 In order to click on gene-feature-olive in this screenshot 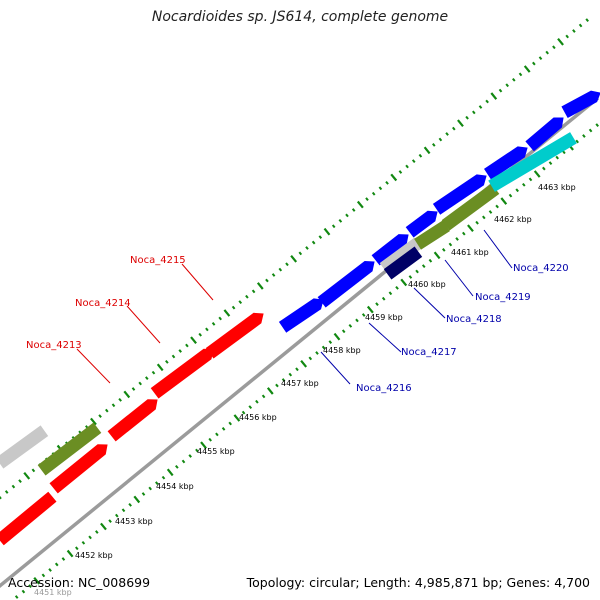, I will do `click(69, 449)`.